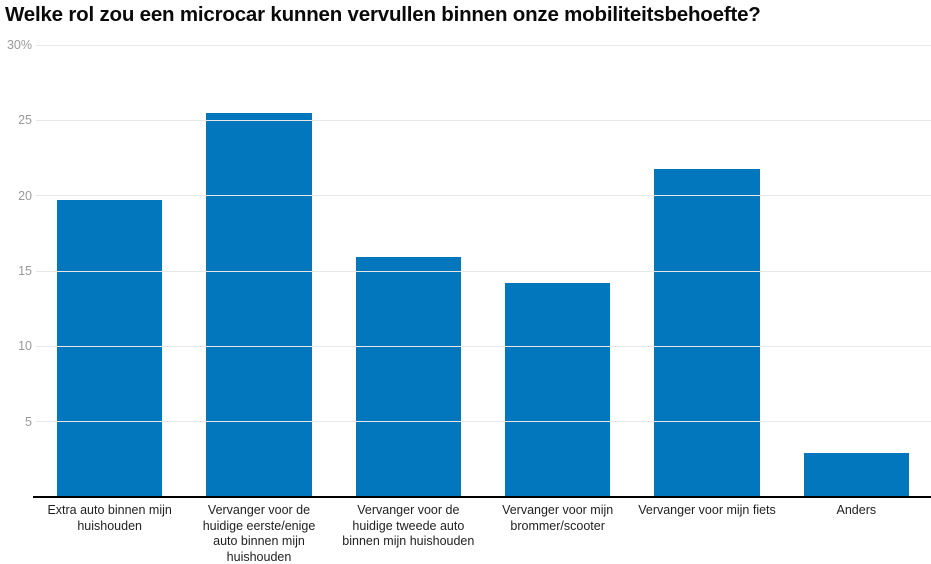  What do you see at coordinates (25, 271) in the screenshot?
I see `y-tick-label: 15` at bounding box center [25, 271].